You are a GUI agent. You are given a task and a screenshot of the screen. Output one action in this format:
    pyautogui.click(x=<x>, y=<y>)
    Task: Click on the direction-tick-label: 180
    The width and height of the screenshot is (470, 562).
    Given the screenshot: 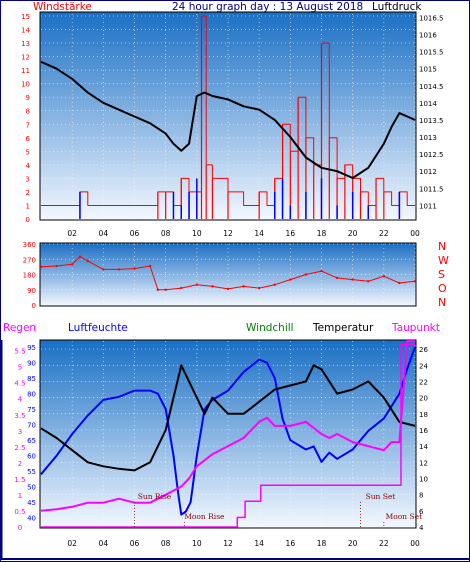 What is the action you would take?
    pyautogui.click(x=29, y=276)
    